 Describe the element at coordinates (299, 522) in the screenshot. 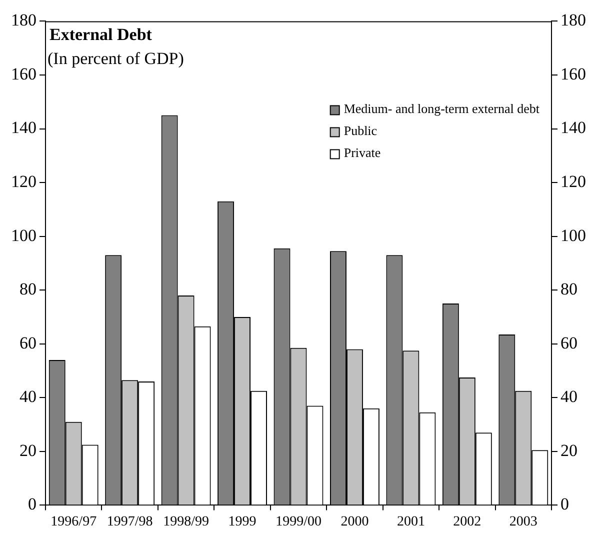

I see `x-tick-label: 1999/00` at that location.